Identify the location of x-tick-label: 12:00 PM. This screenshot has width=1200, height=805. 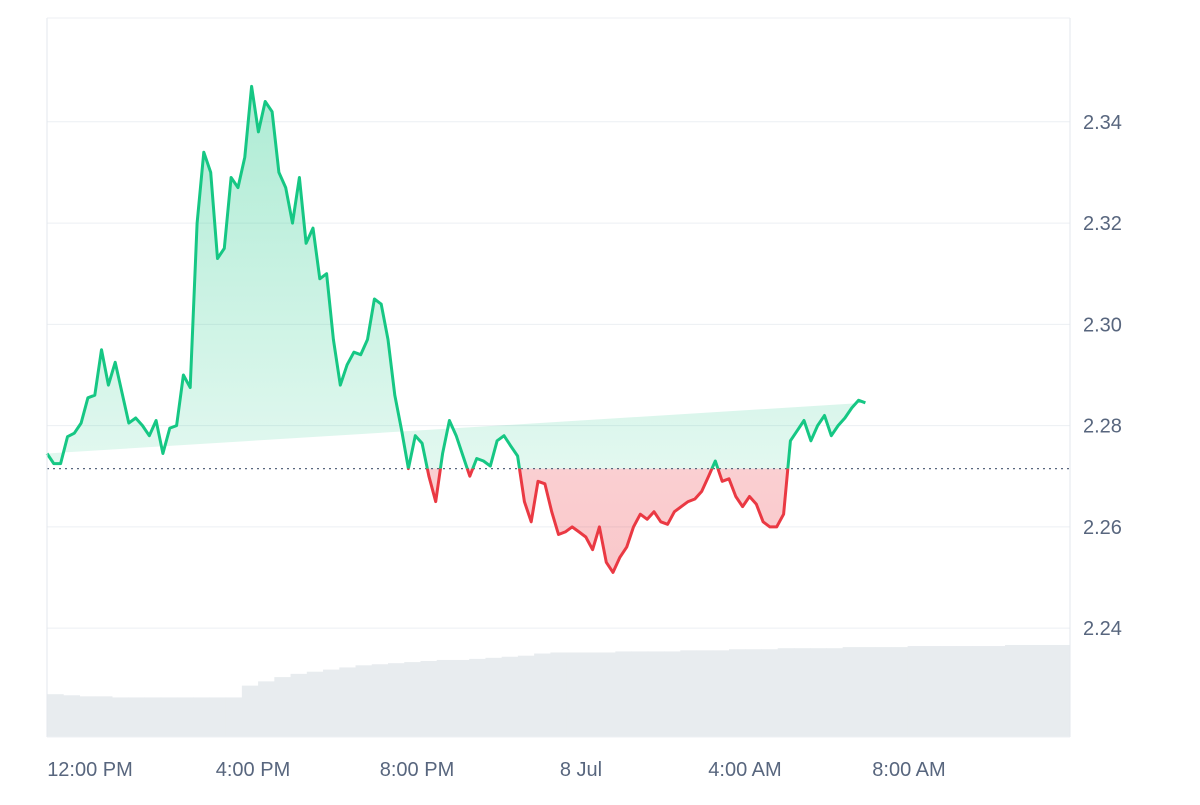
(90, 770).